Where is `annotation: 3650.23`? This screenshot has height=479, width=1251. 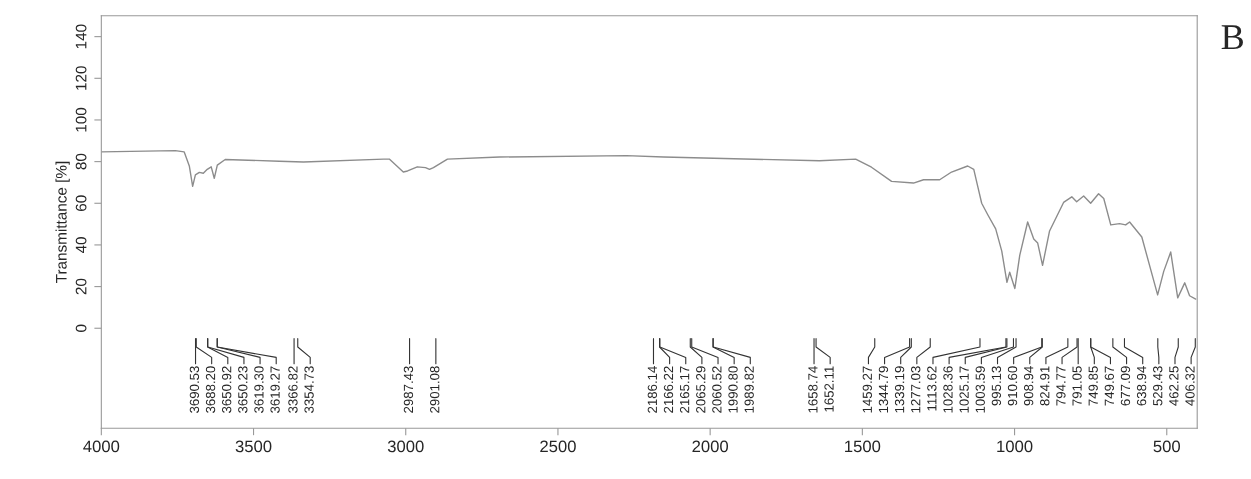
annotation: 3650.23 is located at coordinates (243, 389).